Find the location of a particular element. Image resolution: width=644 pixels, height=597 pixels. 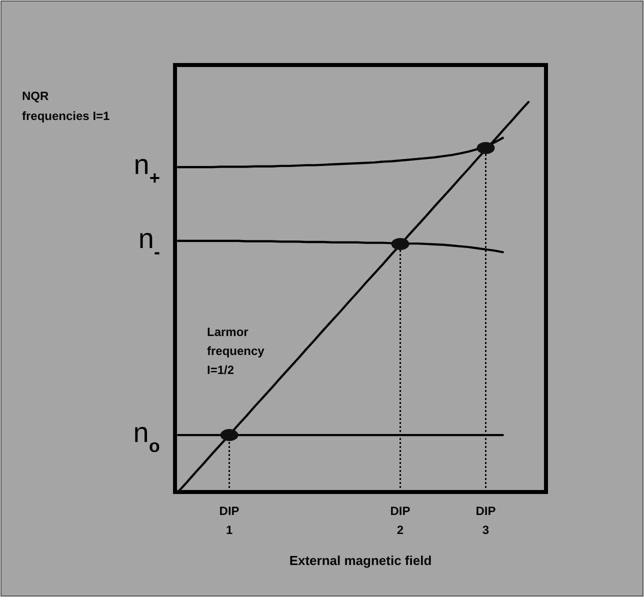

x-axis-title: External magnetic field is located at coordinates (360, 560).